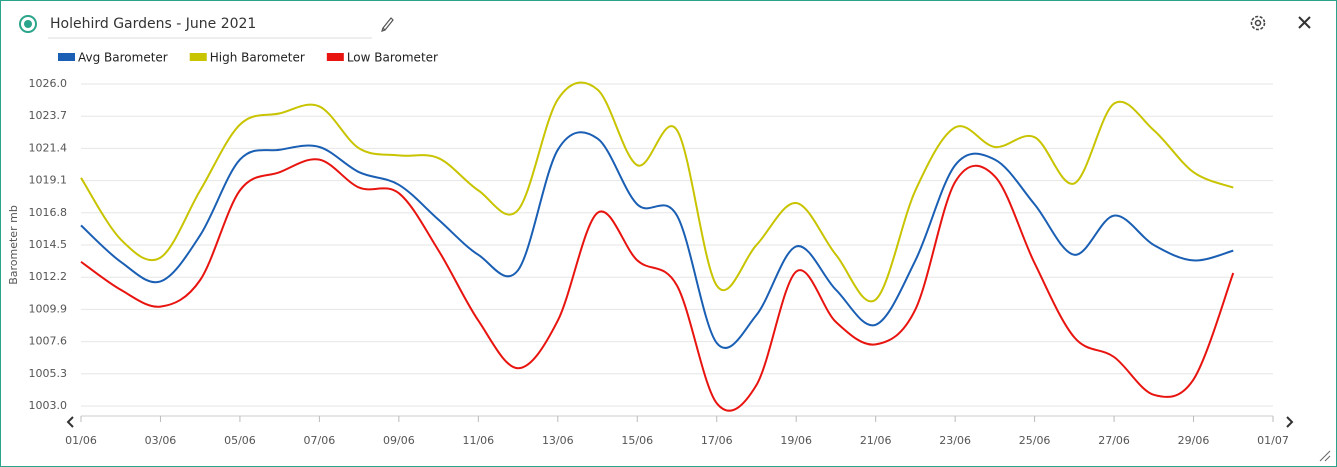 The height and width of the screenshot is (467, 1337). Describe the element at coordinates (1035, 440) in the screenshot. I see `x-tick-label: 25/06` at that location.